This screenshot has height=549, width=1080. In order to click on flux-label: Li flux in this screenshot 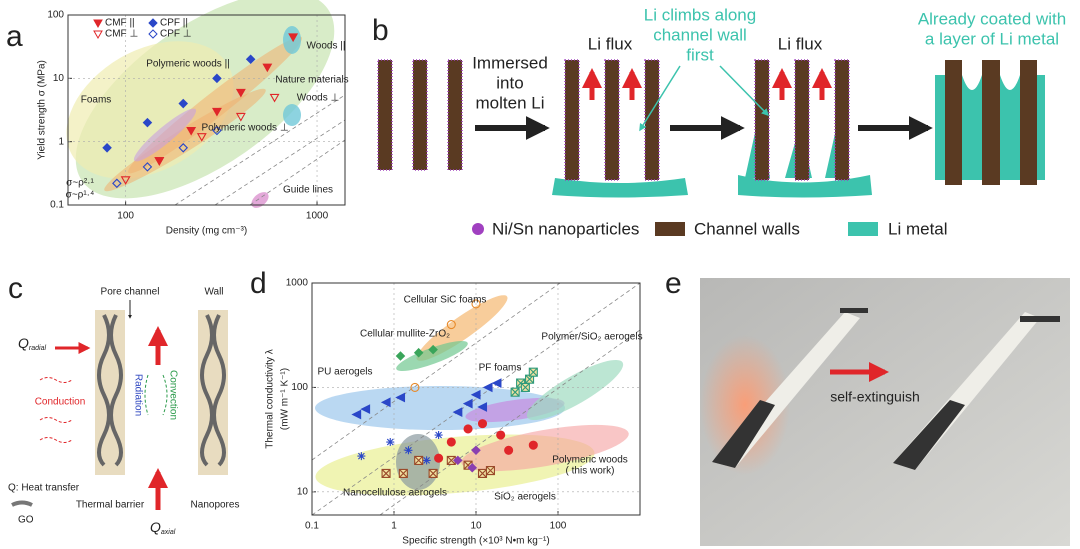, I will do `click(800, 43)`.